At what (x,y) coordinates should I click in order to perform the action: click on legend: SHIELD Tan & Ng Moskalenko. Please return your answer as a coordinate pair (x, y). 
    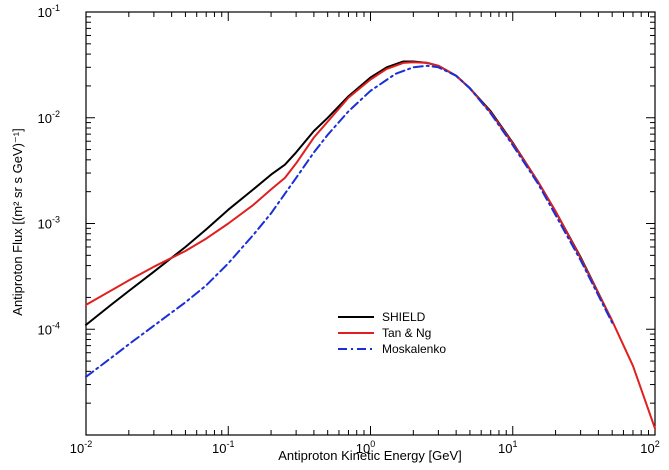
    Looking at the image, I should click on (392, 333).